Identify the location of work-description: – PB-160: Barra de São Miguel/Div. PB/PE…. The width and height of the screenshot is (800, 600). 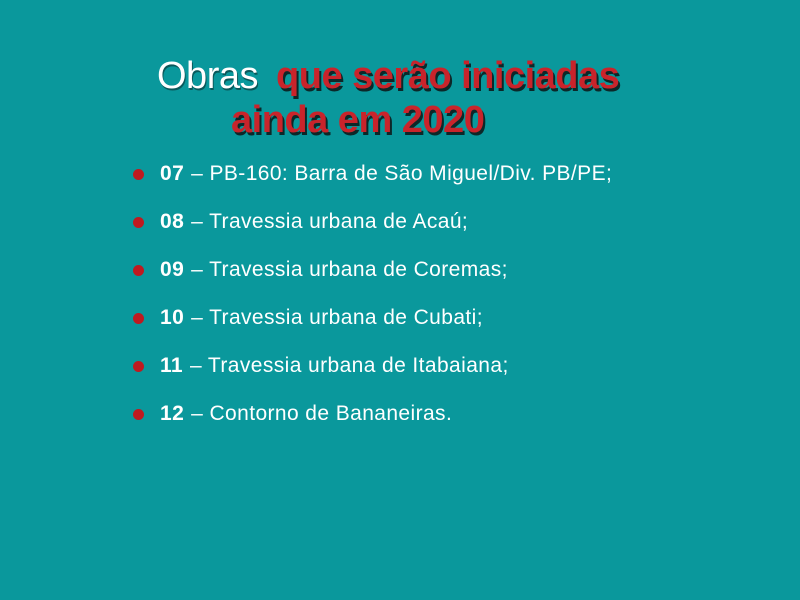
(402, 173).